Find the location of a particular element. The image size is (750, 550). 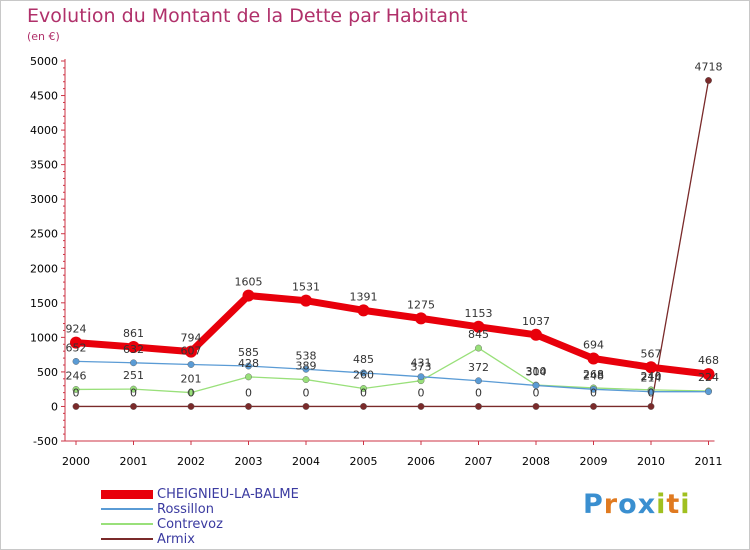

logo-letter: t is located at coordinates (673, 504).